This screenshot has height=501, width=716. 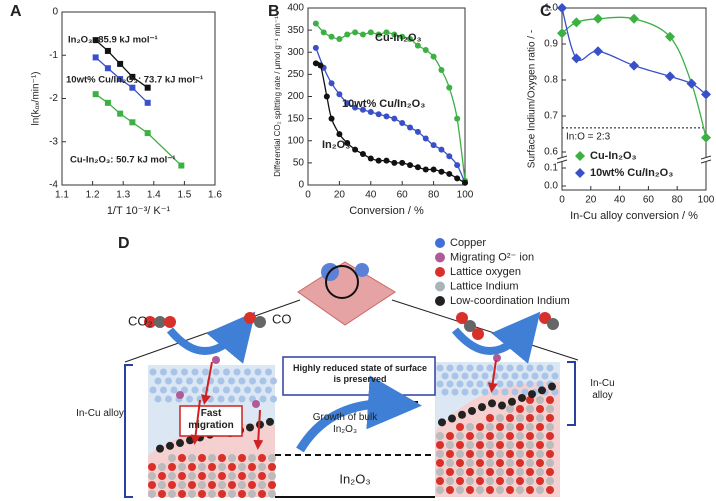 What do you see at coordinates (440, 243) in the screenshot?
I see `legend-swatch` at bounding box center [440, 243].